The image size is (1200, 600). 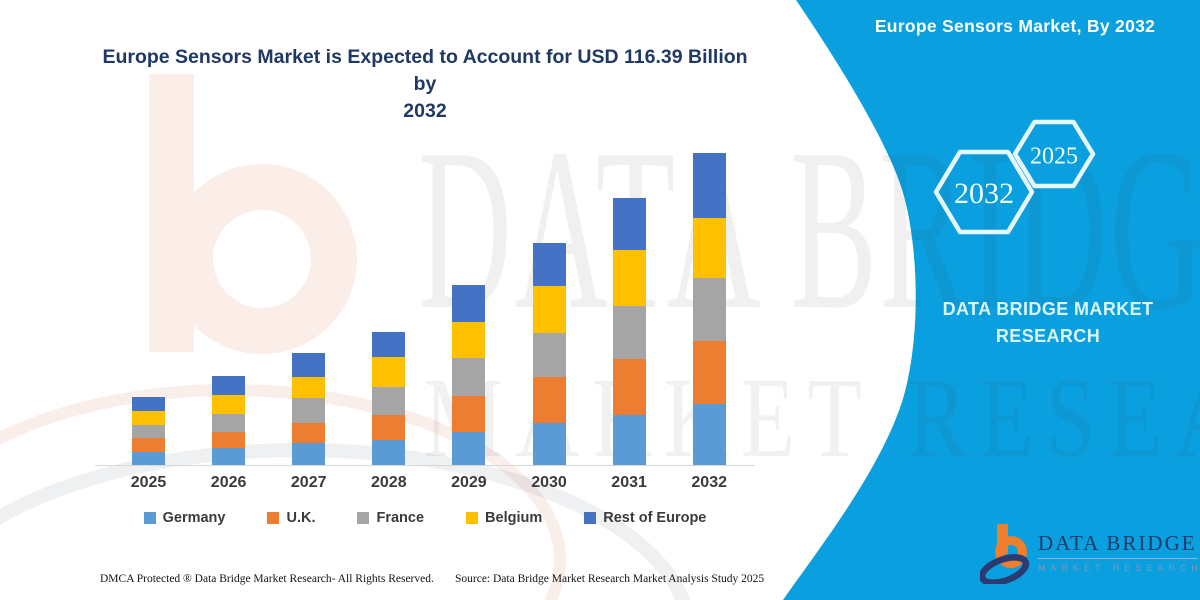 I want to click on bar-segment-2025-germany, so click(x=148, y=458).